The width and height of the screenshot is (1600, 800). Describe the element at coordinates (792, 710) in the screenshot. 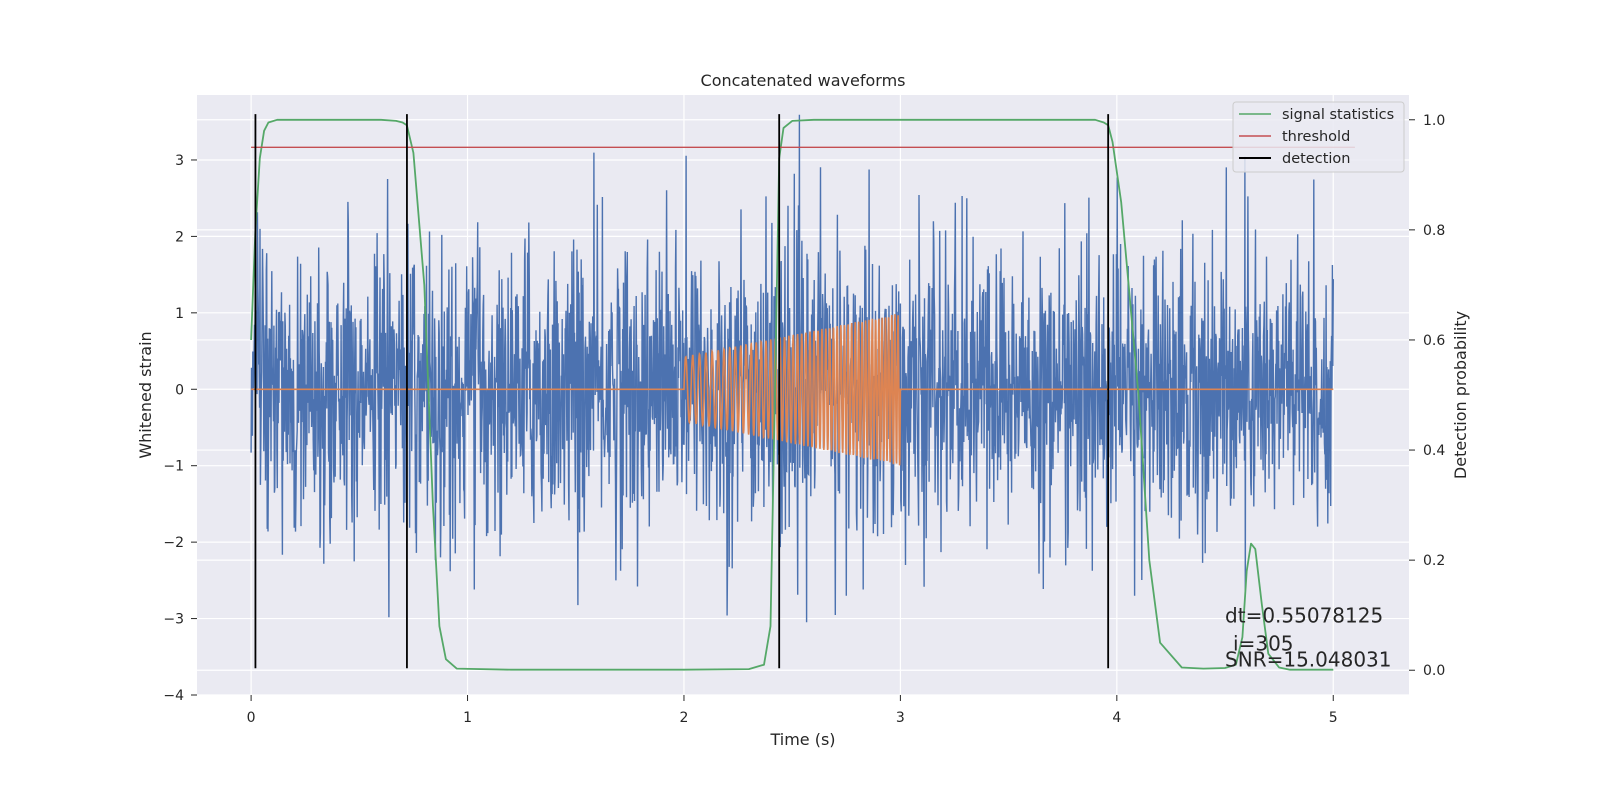

I see `x-axis: 0 1 2 3 4 5` at that location.